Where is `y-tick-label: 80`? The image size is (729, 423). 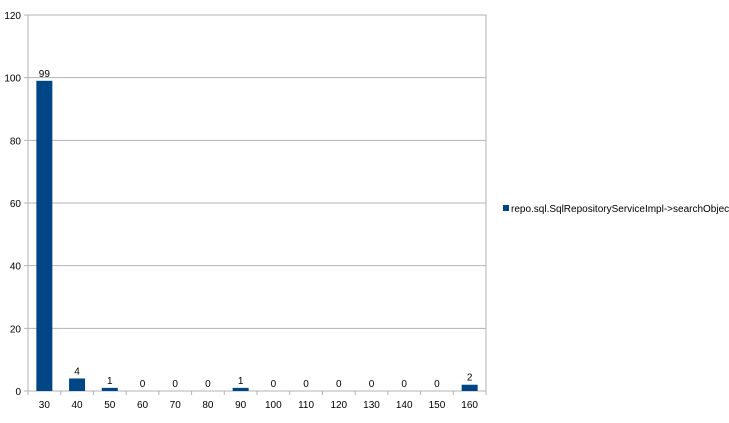 y-tick-label: 80 is located at coordinates (16, 141).